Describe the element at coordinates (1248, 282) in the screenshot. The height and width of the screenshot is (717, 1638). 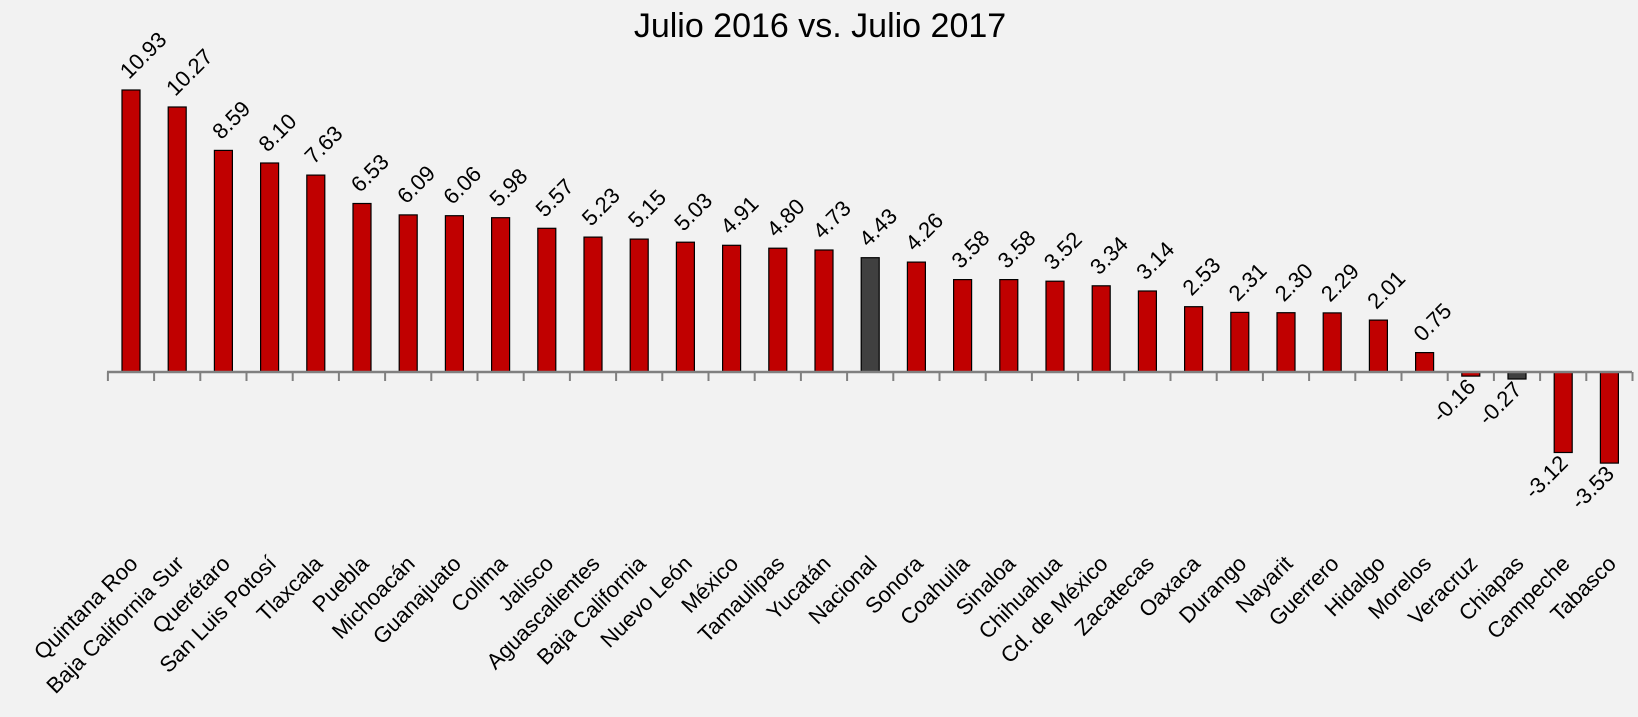
I see `value-label: 2.31` at that location.